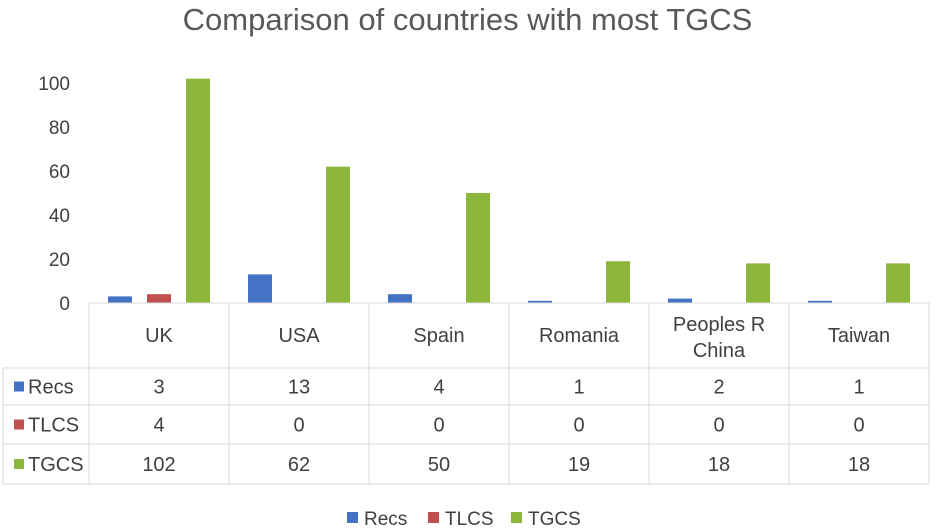 The height and width of the screenshot is (531, 935). What do you see at coordinates (19, 464) in the screenshot?
I see `table-legend-key-tgcs` at bounding box center [19, 464].